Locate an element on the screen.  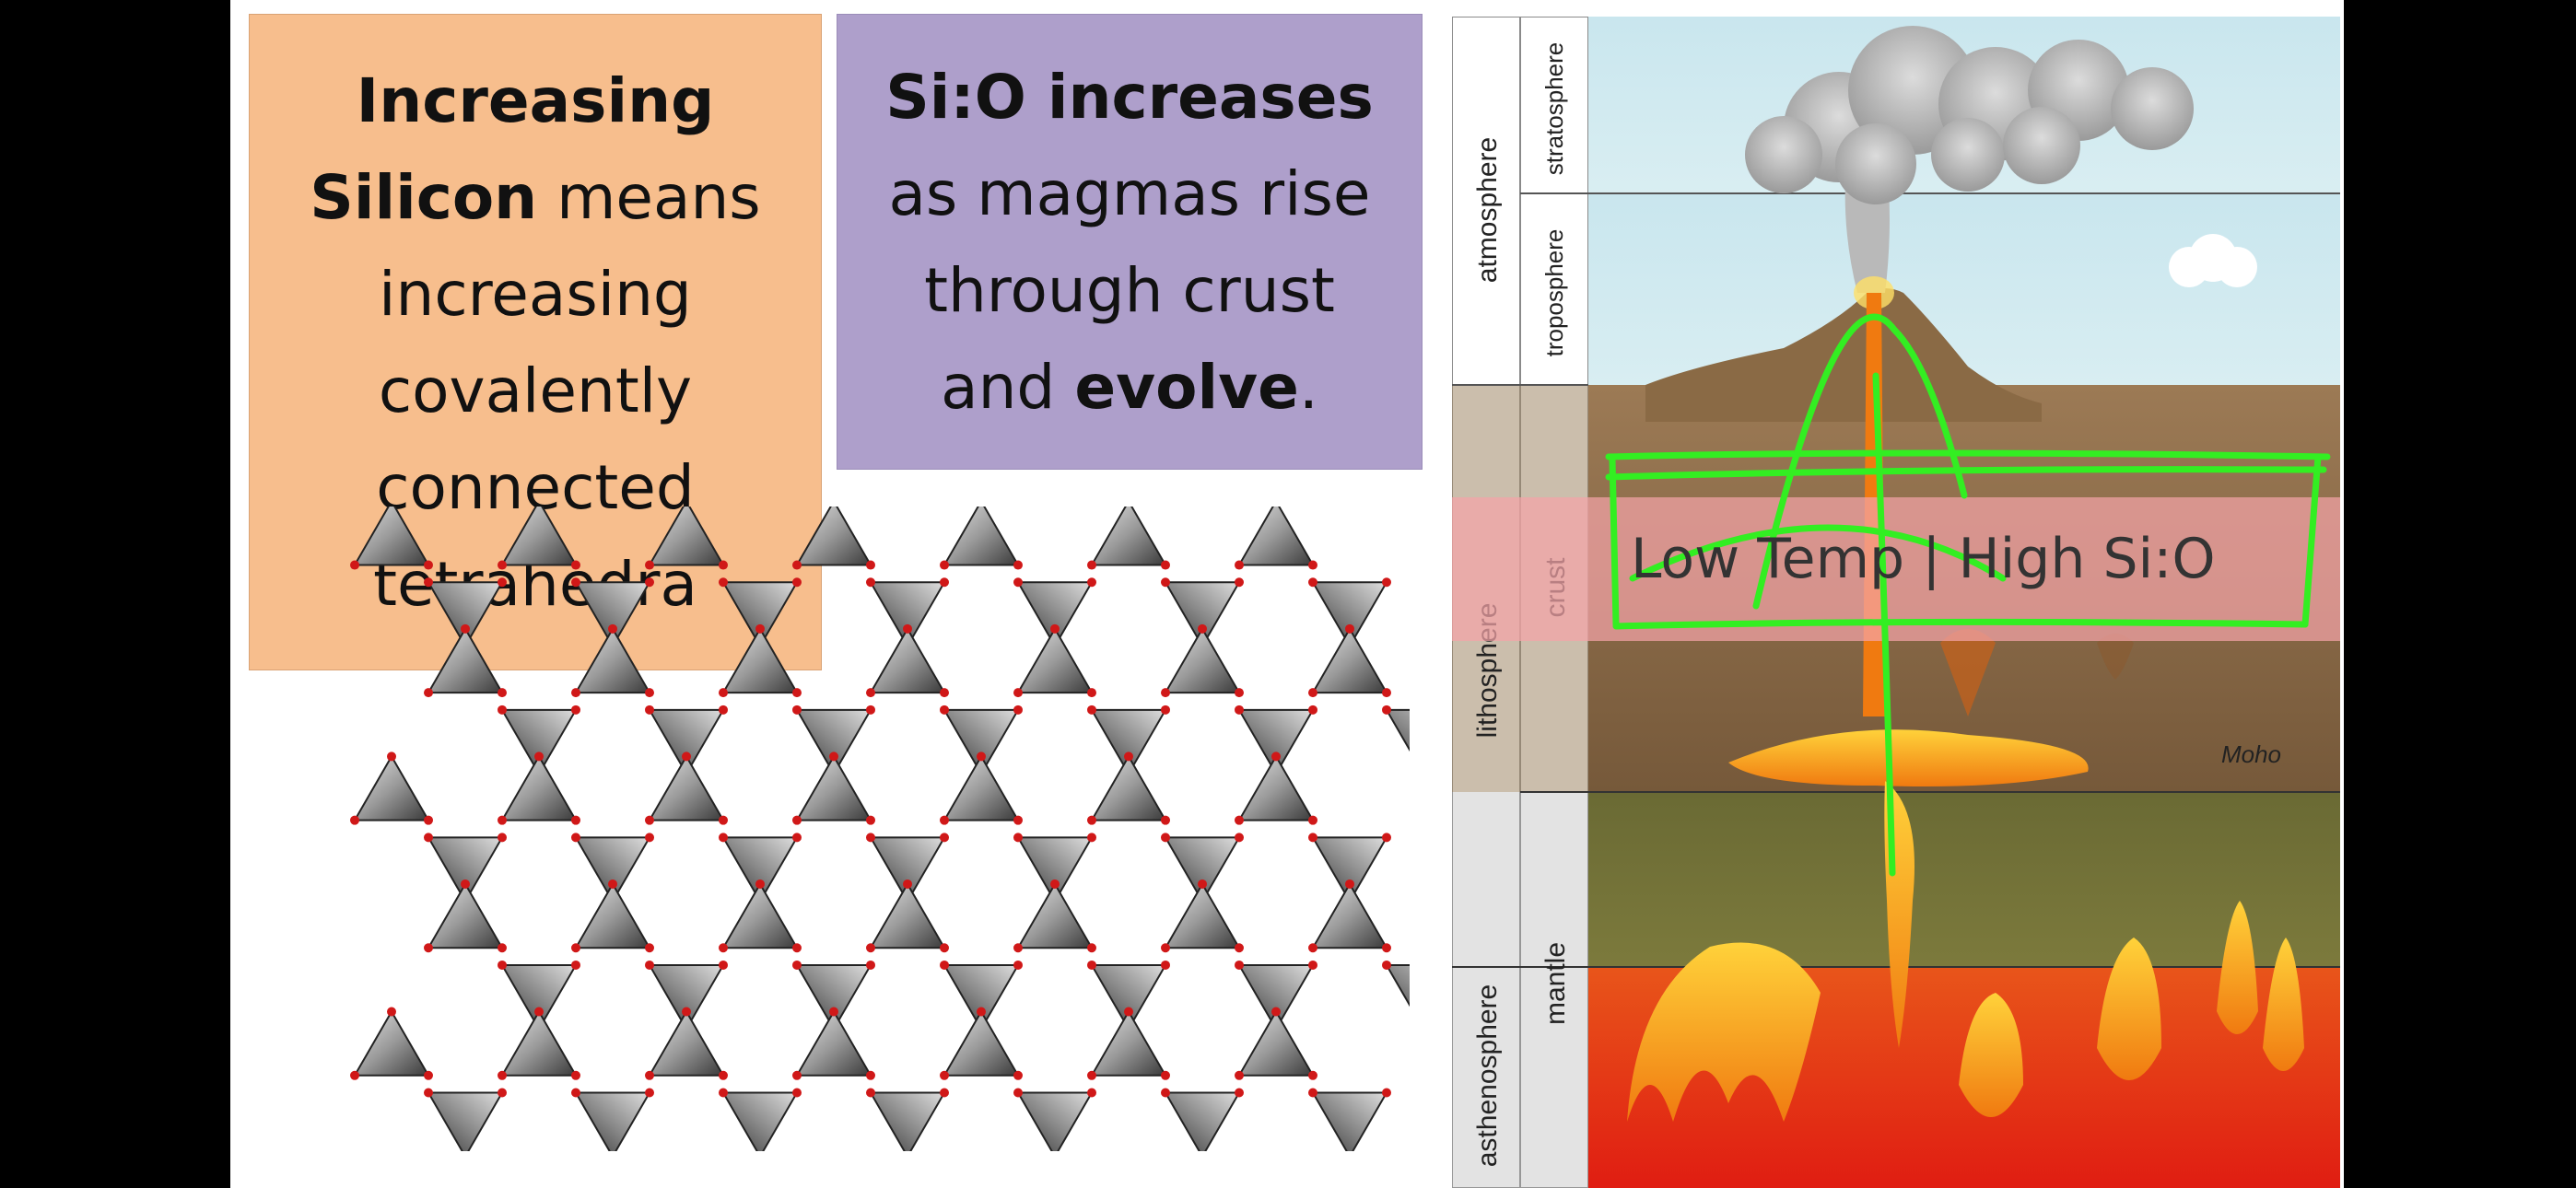
overlay-band is located at coordinates (1896, 569).